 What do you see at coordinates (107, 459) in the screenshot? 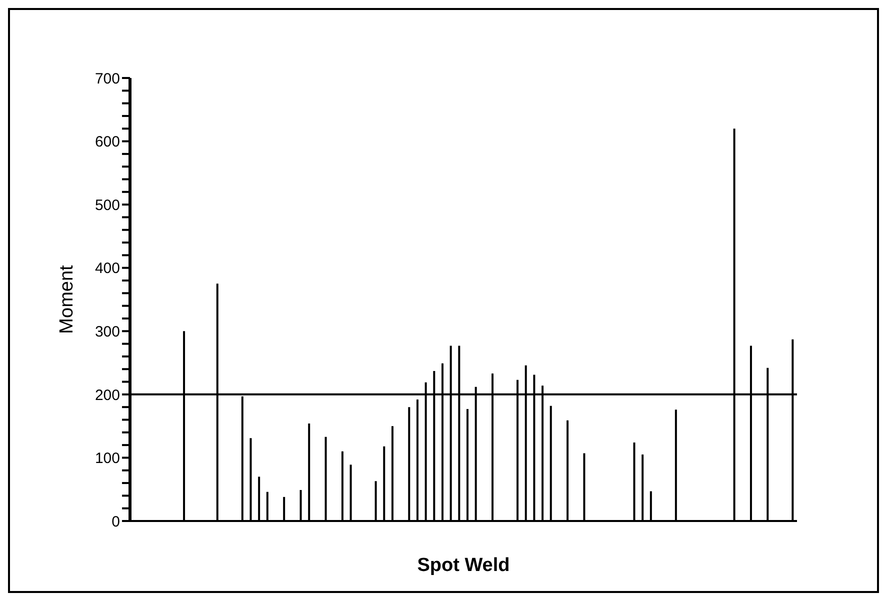
I see `y-tick-label: 100` at bounding box center [107, 459].